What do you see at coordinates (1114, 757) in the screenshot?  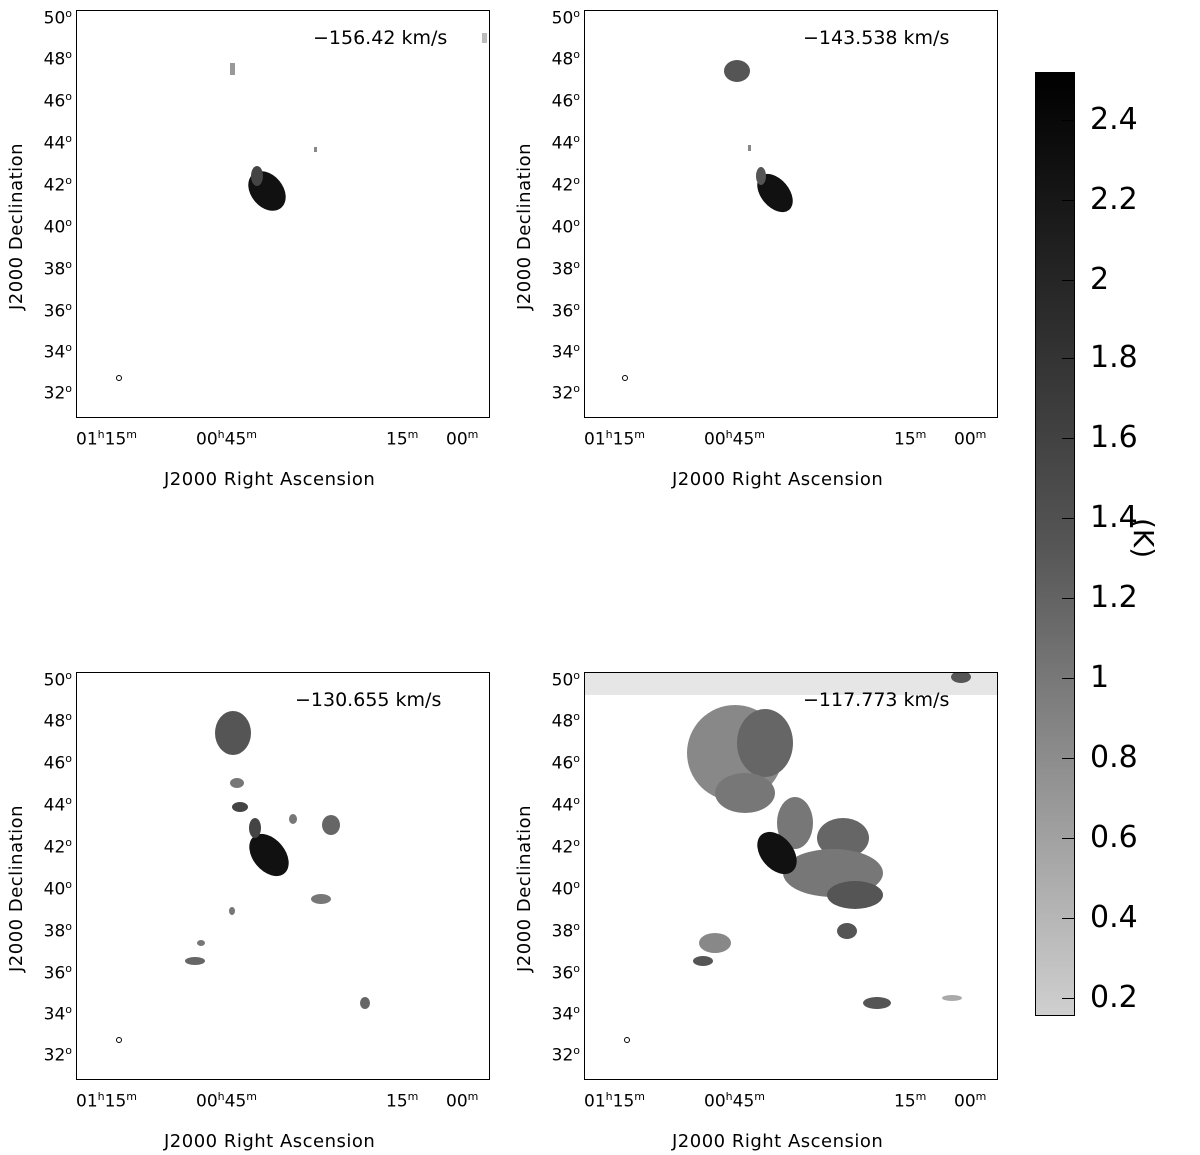 I see `colorbar-tick-label: 0.8` at bounding box center [1114, 757].